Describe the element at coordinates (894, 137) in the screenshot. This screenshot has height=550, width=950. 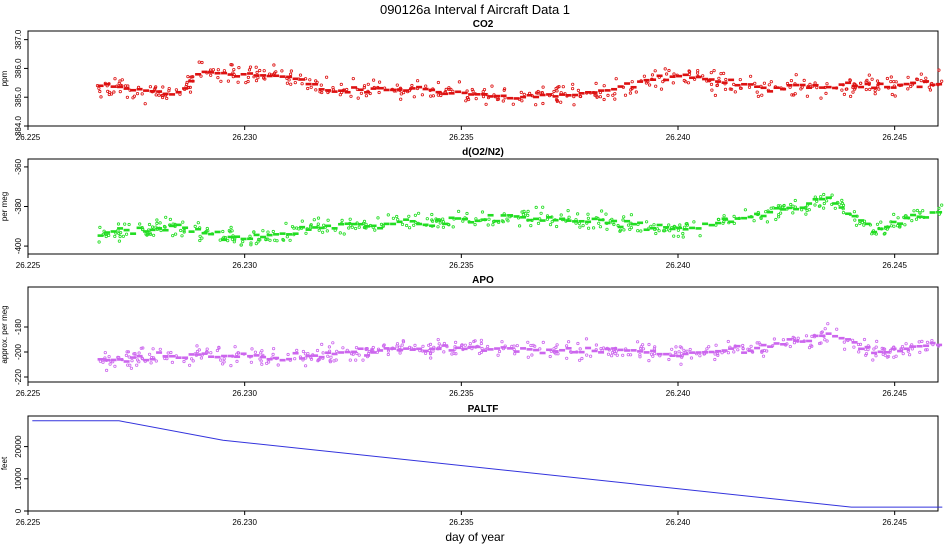
I see `x-tick-label: 26.245` at that location.